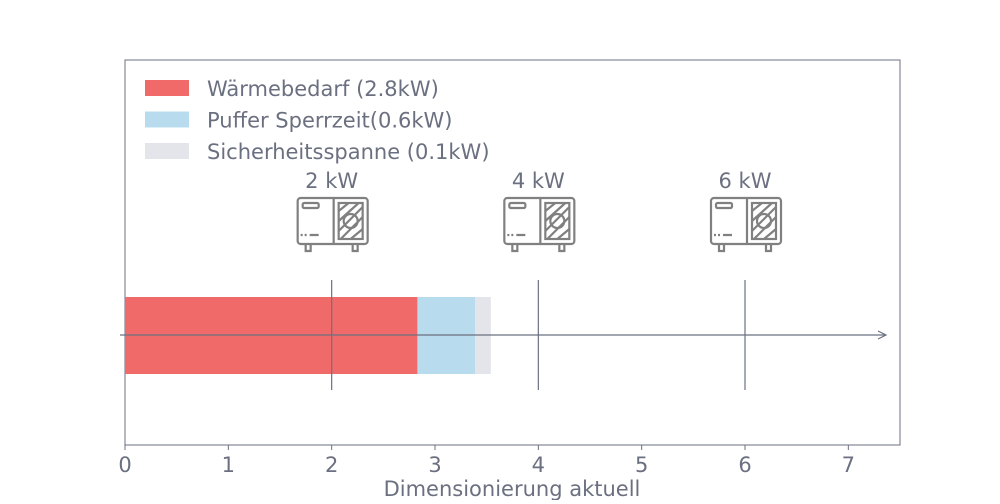  What do you see at coordinates (538, 465) in the screenshot?
I see `x-tick-label: 4` at bounding box center [538, 465].